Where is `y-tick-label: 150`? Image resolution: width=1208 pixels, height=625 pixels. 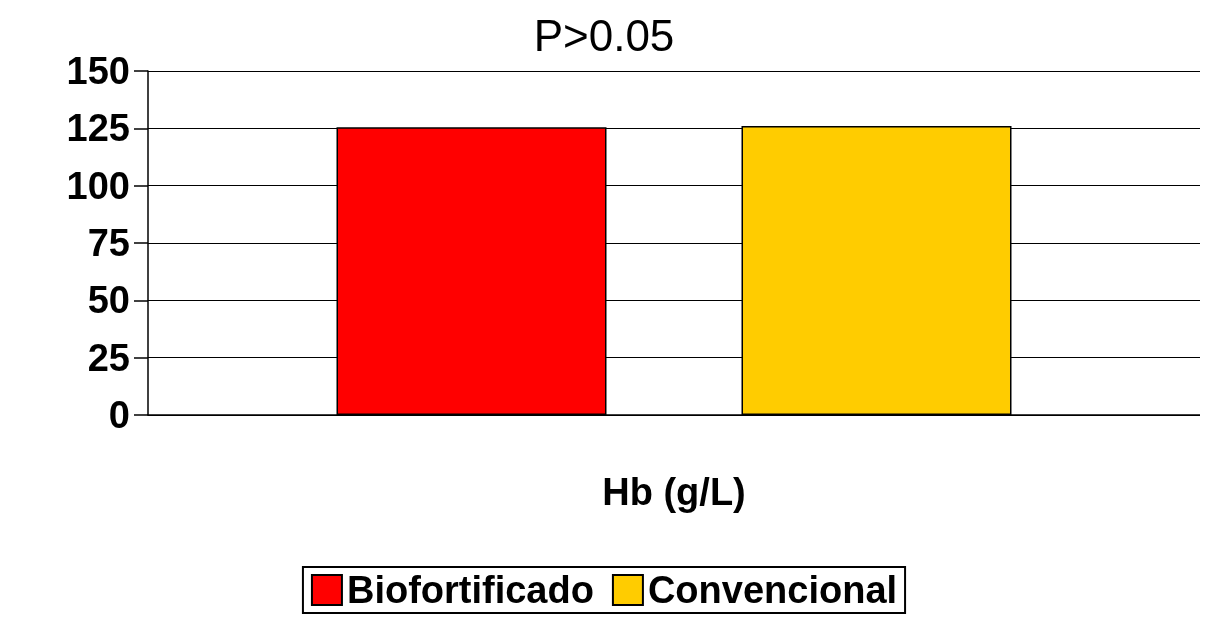 y-tick-label: 150 is located at coordinates (98, 71).